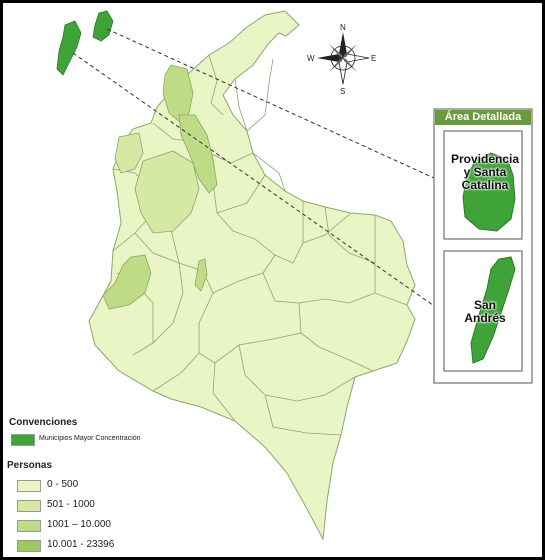 The width and height of the screenshot is (545, 560). What do you see at coordinates (103, 26) in the screenshot?
I see `island-providencia-small` at bounding box center [103, 26].